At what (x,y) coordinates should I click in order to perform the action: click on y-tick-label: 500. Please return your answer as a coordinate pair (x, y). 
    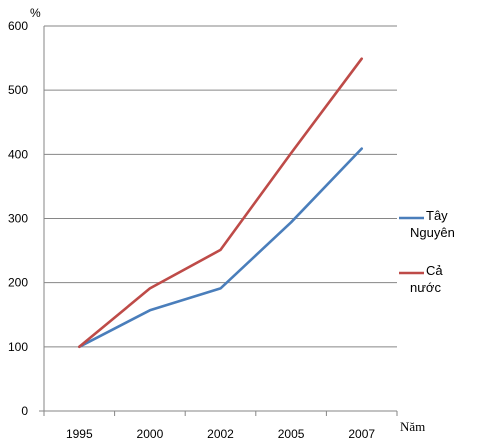
    Looking at the image, I should click on (18, 90).